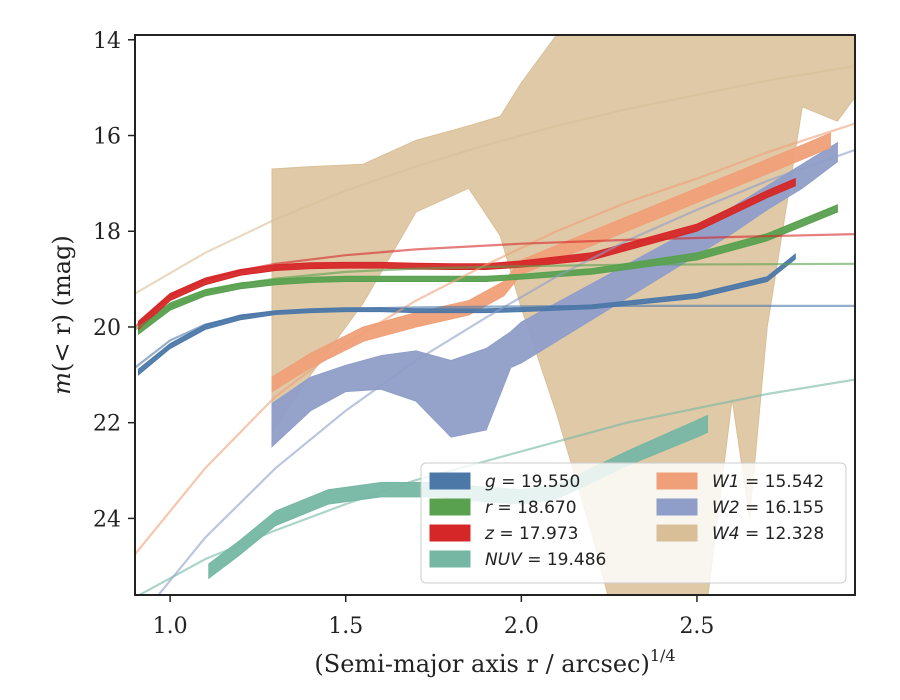  I want to click on x-axis-title-exponent: 1/4, so click(663, 655).